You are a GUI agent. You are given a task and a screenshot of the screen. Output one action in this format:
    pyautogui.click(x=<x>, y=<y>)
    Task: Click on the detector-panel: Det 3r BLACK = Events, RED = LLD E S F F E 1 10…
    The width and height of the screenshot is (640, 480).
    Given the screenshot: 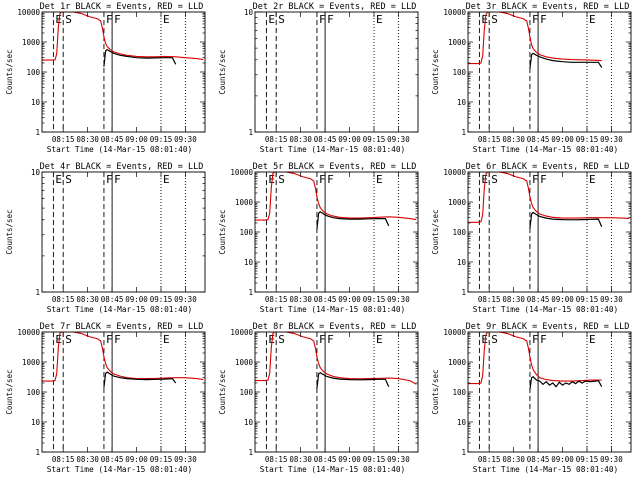 What is the action you would take?
    pyautogui.click(x=532, y=80)
    